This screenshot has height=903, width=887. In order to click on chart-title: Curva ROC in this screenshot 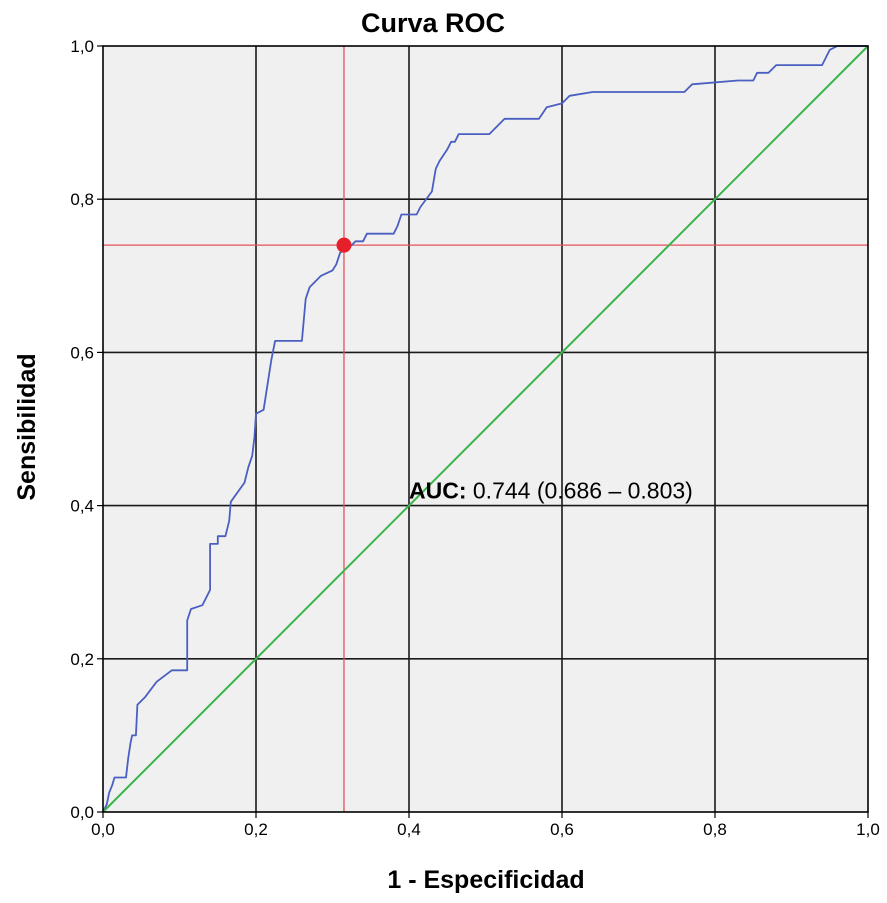, I will do `click(433, 23)`.